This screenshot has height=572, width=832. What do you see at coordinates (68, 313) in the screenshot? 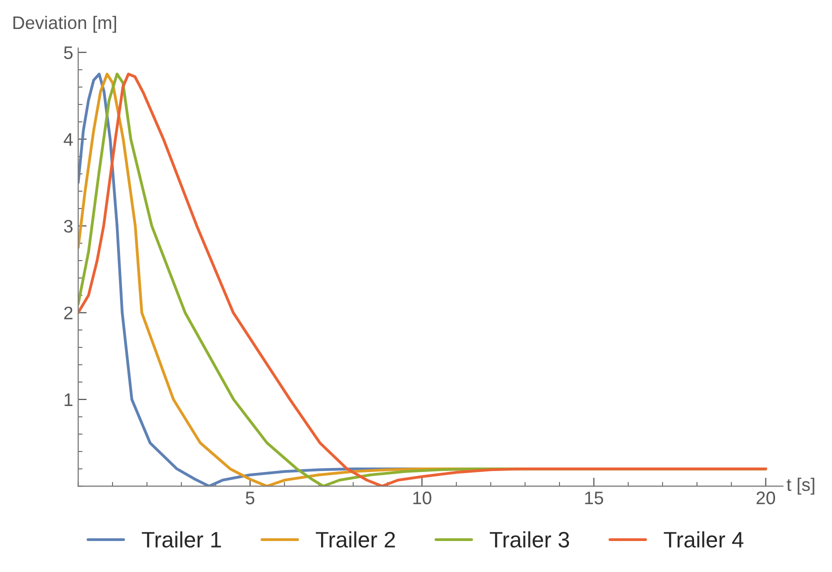
I see `y-tick-label: 2` at bounding box center [68, 313].